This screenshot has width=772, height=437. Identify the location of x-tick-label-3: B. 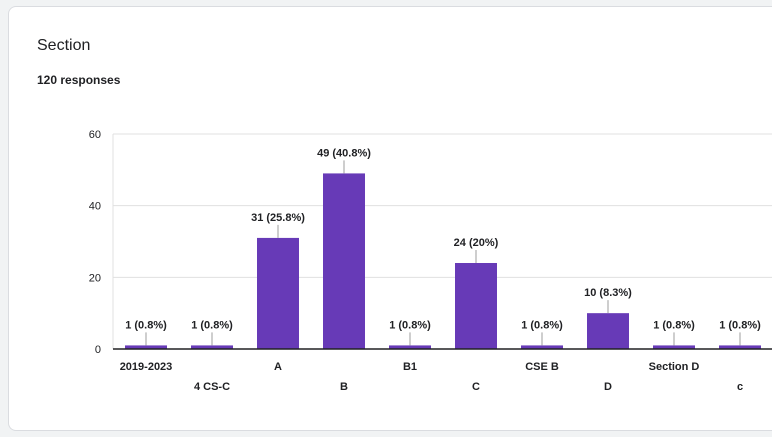
(344, 387).